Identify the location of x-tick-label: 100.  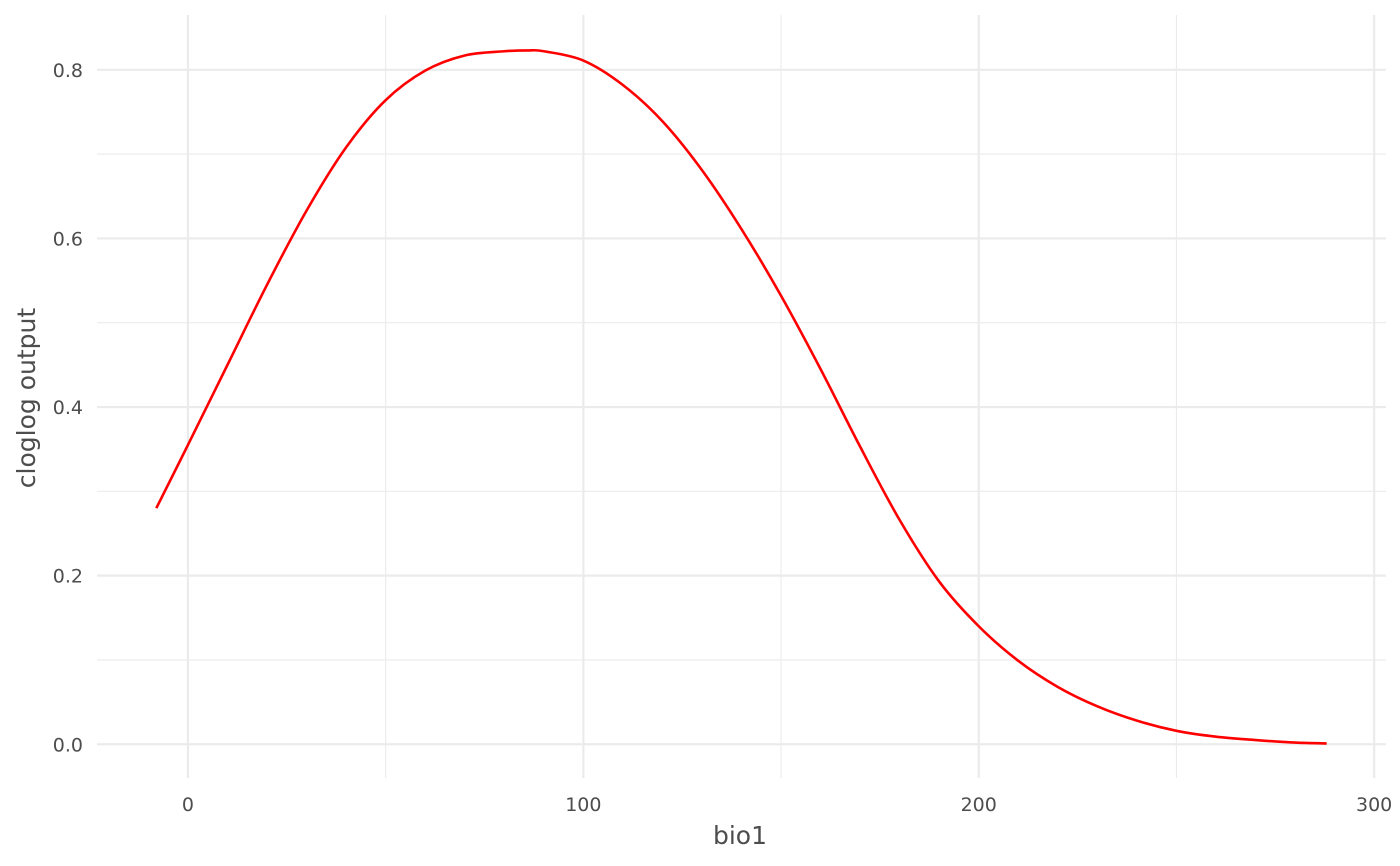
(583, 805).